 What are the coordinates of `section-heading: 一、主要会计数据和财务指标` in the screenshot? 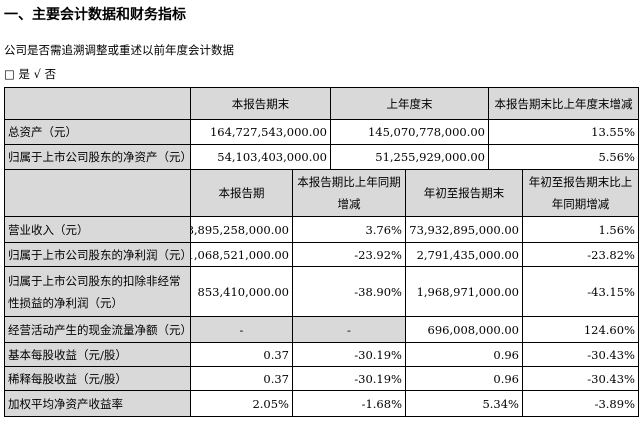 It's located at (95, 15).